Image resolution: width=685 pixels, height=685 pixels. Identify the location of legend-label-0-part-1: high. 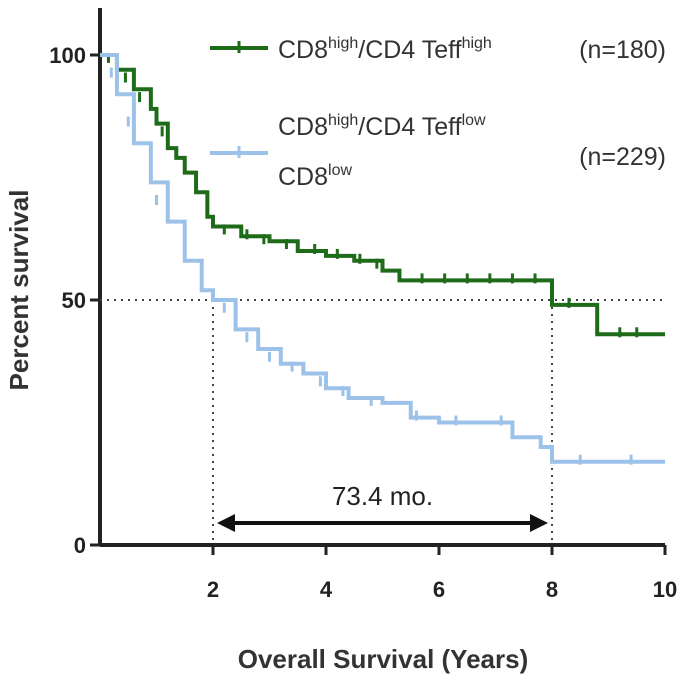
(343, 43).